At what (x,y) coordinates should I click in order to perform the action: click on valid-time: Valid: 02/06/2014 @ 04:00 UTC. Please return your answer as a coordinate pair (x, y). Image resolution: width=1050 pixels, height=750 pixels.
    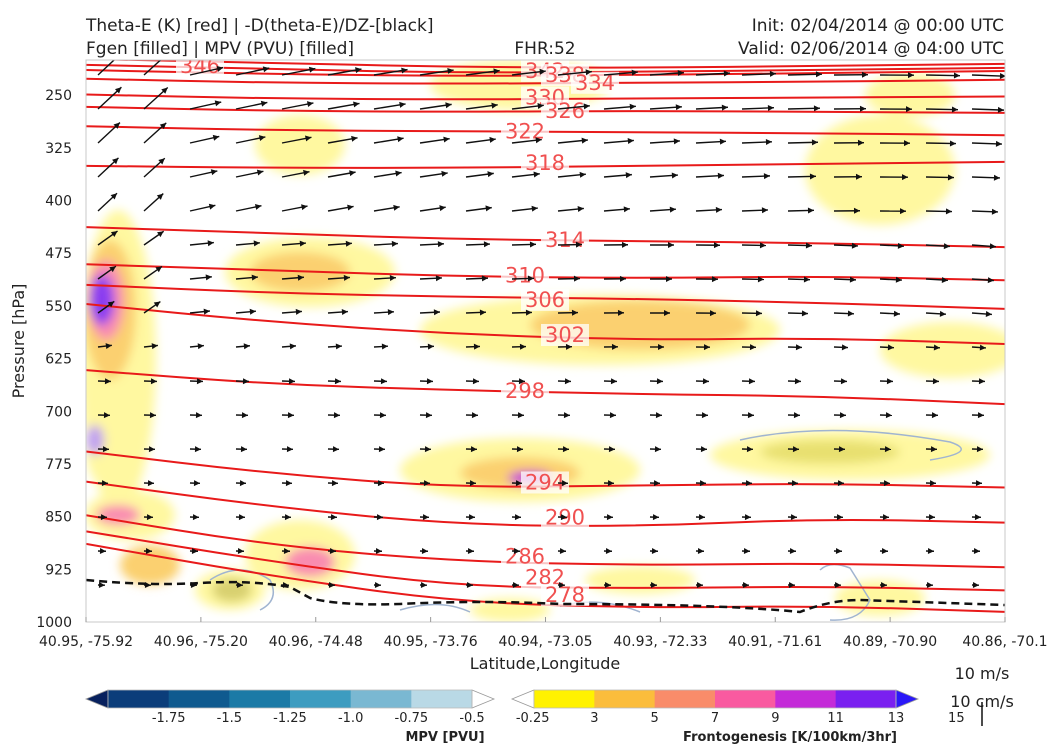
    Looking at the image, I should click on (871, 49).